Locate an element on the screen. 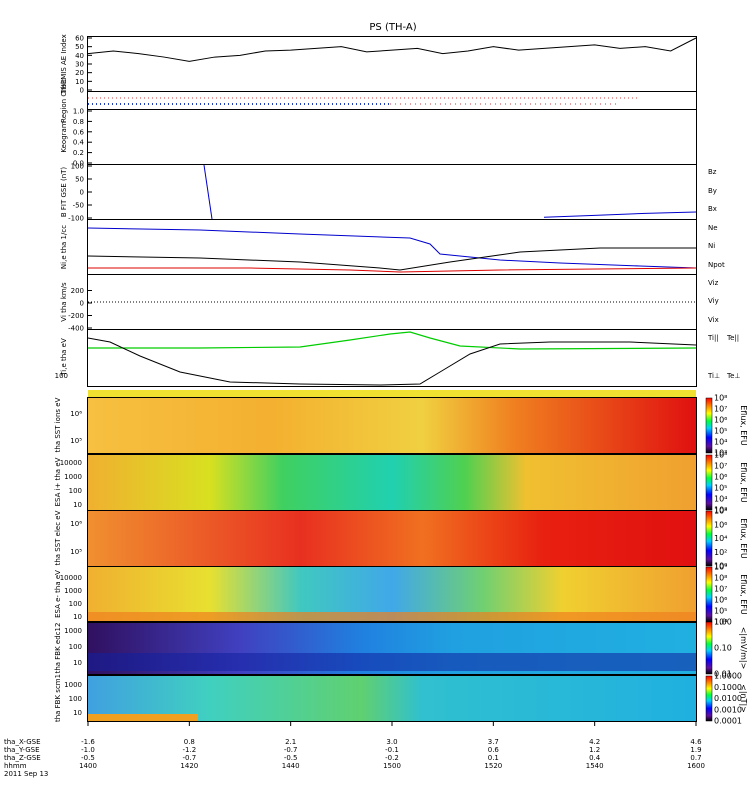 This screenshot has width=750, height=800. esa-elec-ytick-3: 10000 is located at coordinates (71, 578).